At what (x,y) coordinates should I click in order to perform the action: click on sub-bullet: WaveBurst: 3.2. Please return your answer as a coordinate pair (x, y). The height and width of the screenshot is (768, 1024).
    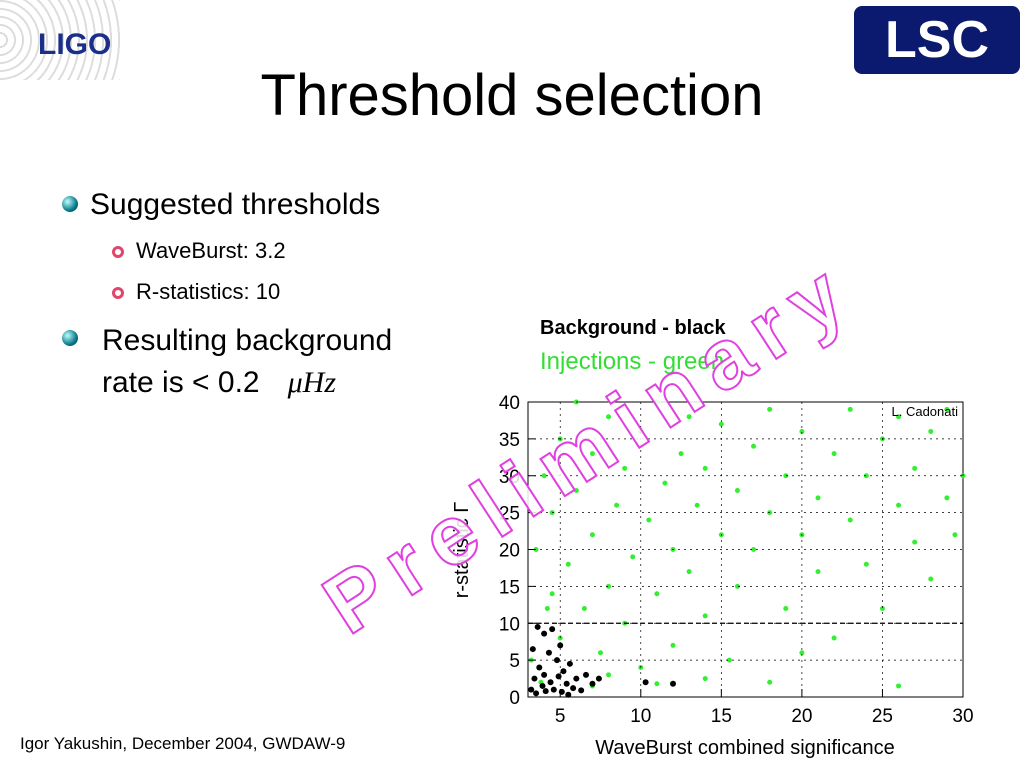
    Looking at the image, I should click on (199, 251).